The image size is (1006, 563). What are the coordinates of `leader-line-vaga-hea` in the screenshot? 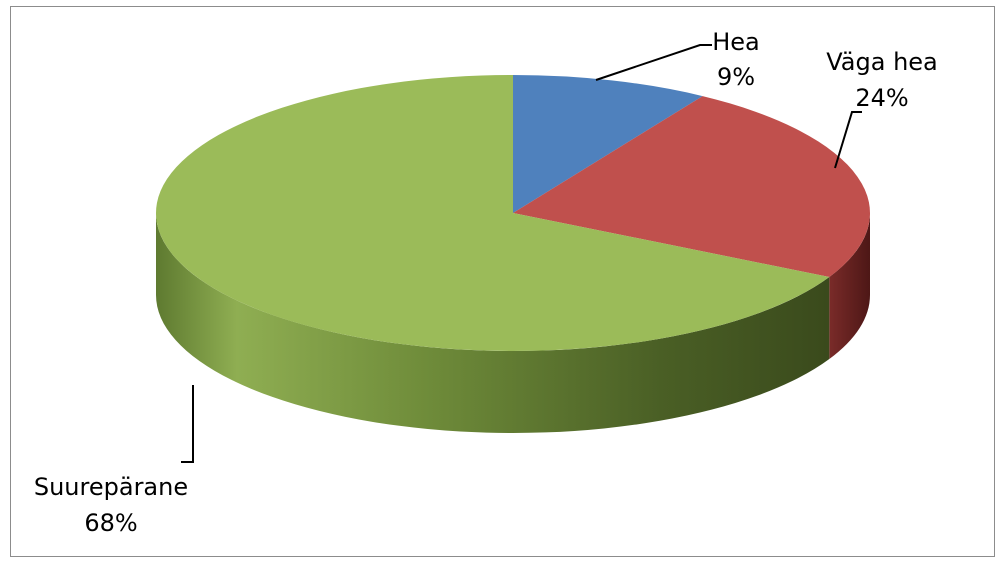 It's located at (848, 140).